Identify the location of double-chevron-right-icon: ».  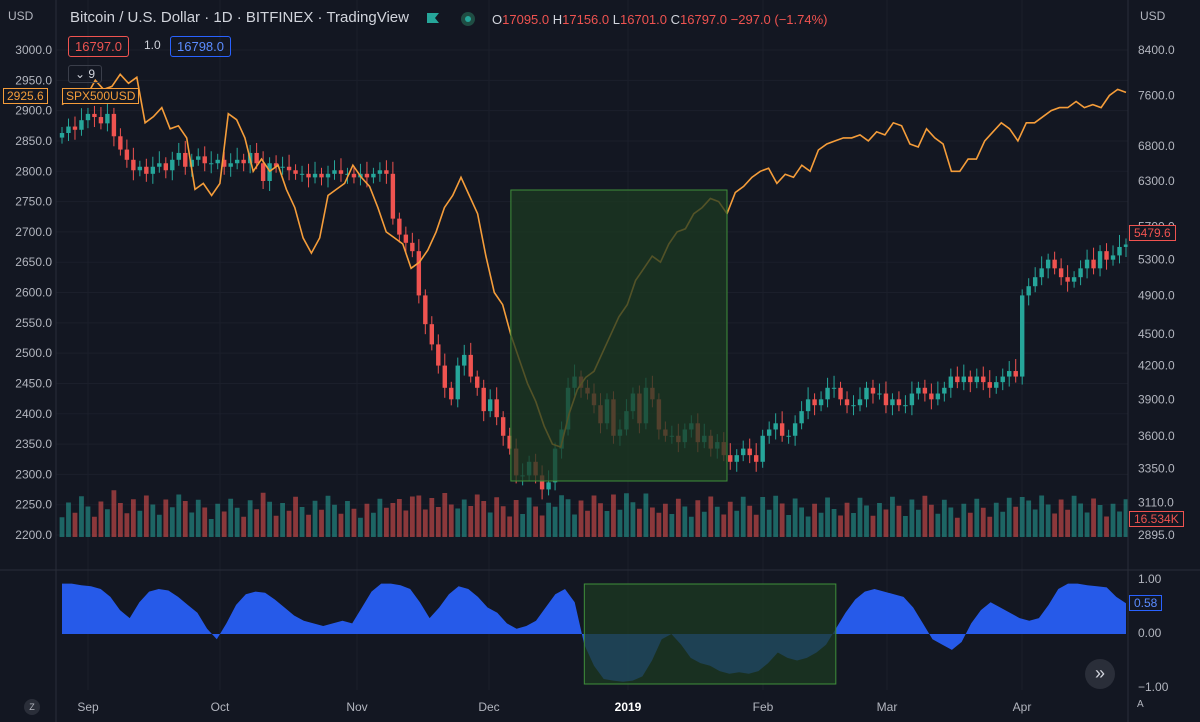
(1100, 674).